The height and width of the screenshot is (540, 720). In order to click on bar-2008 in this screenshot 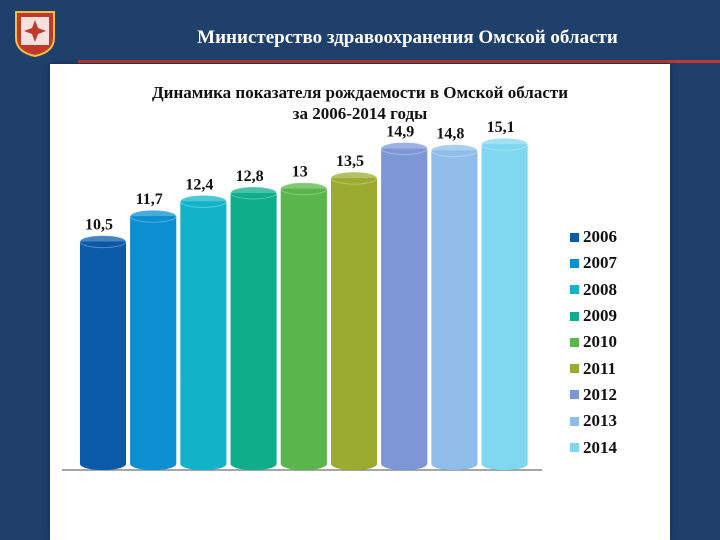, I will do `click(203, 332)`.